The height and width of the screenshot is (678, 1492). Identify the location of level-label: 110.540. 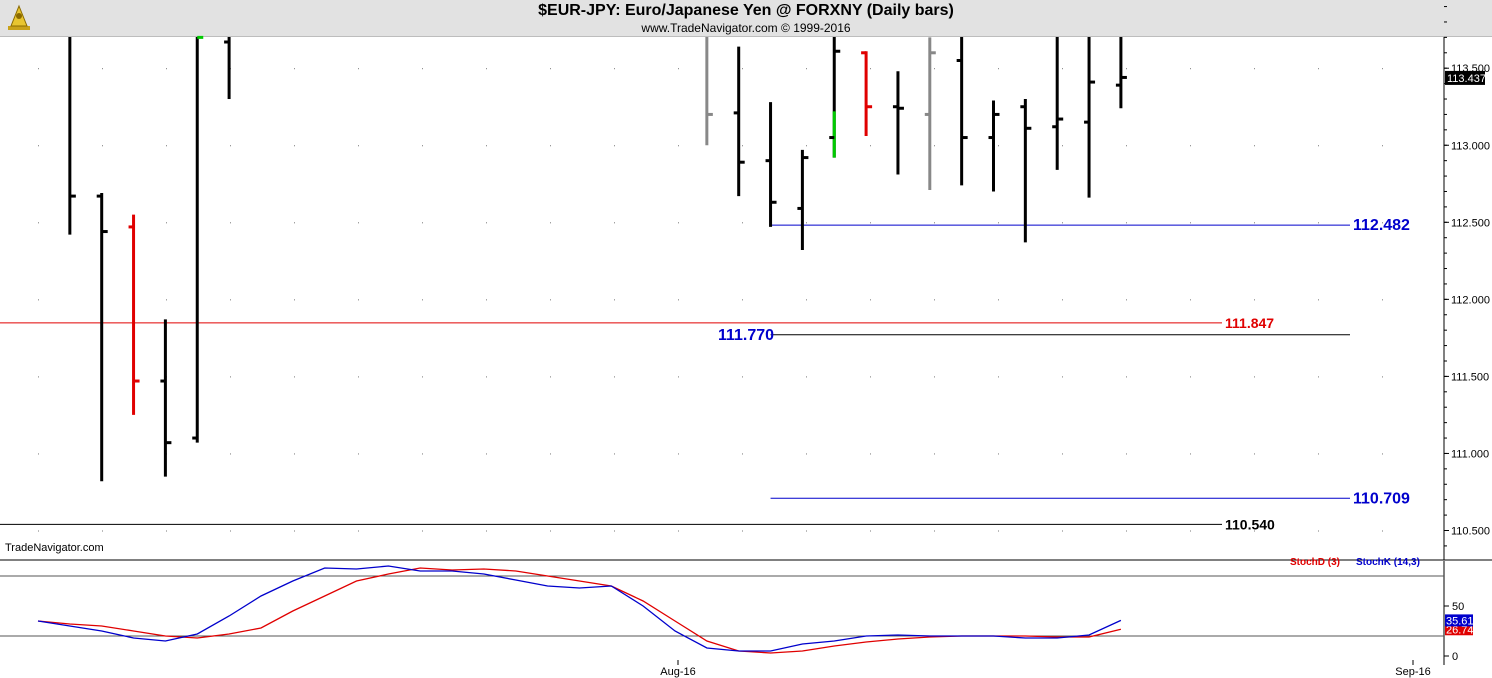
(1250, 524).